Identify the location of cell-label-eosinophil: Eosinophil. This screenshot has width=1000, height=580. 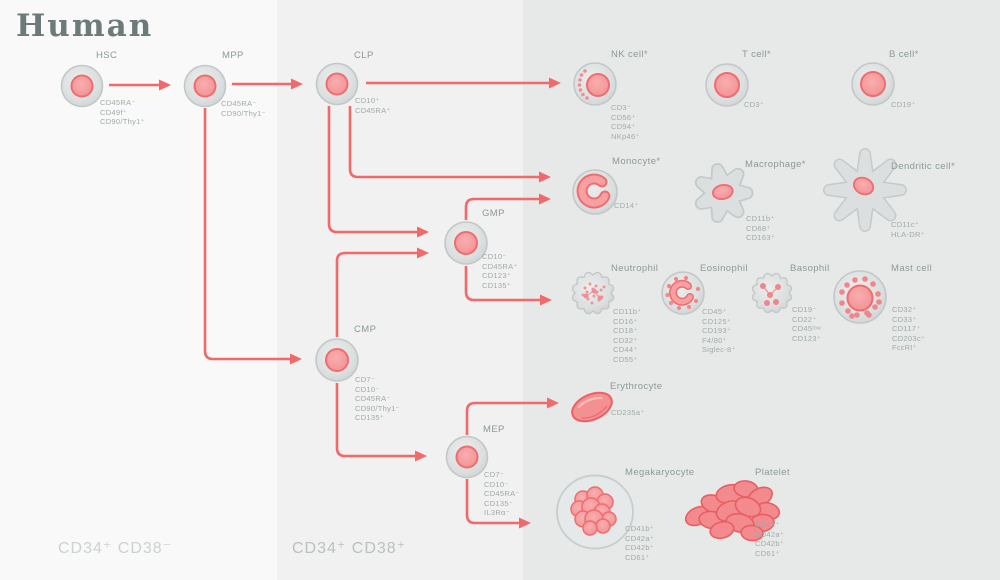
(724, 268).